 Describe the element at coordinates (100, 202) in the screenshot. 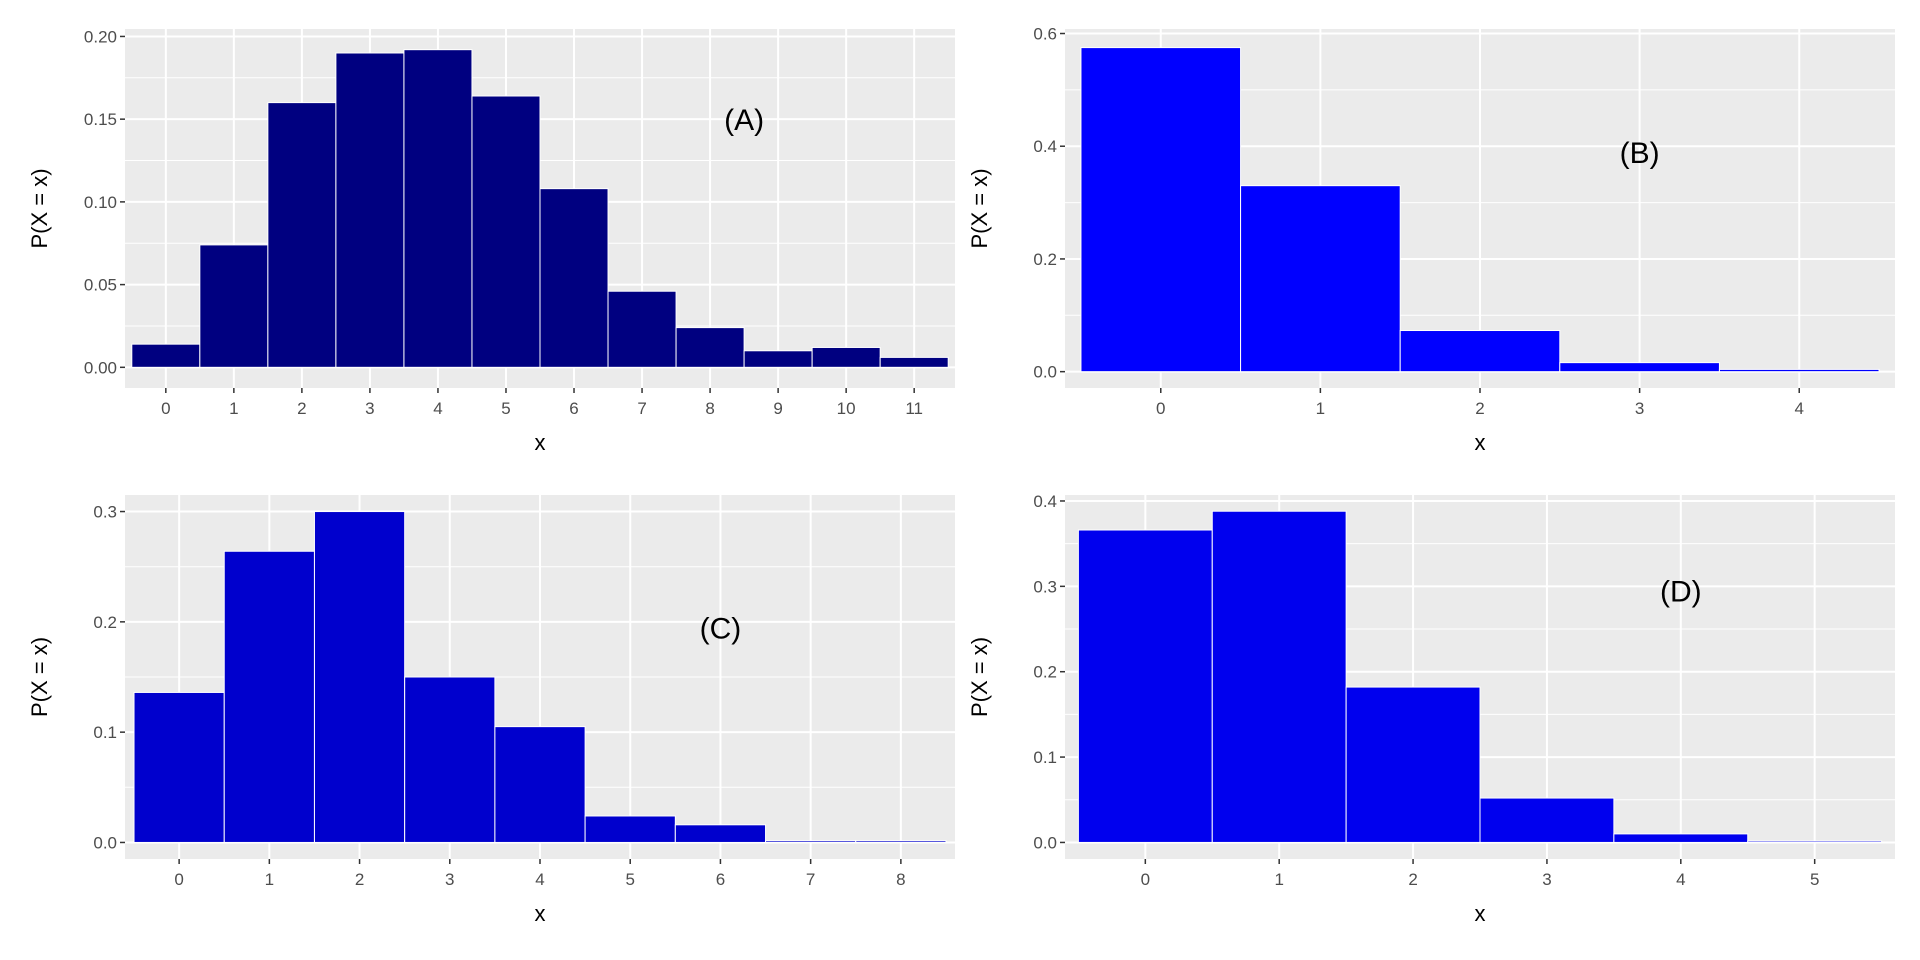

I see `y-tick-label: 0.10` at that location.